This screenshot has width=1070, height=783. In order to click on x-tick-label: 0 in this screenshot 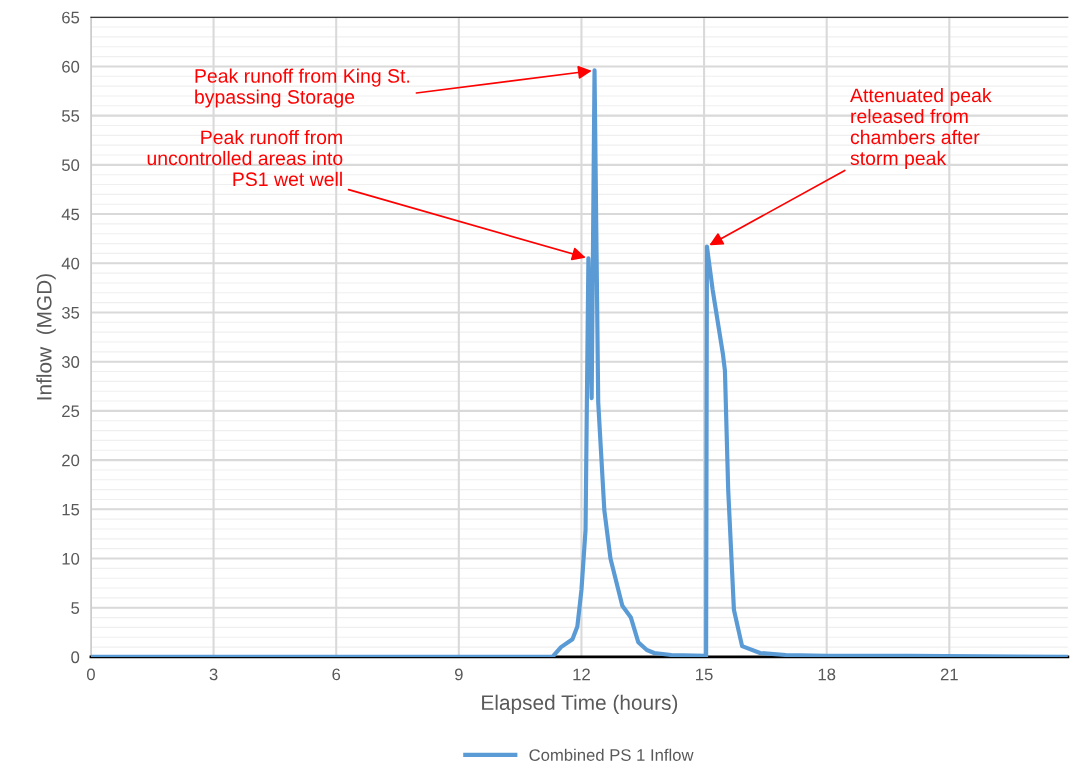, I will do `click(90, 674)`.